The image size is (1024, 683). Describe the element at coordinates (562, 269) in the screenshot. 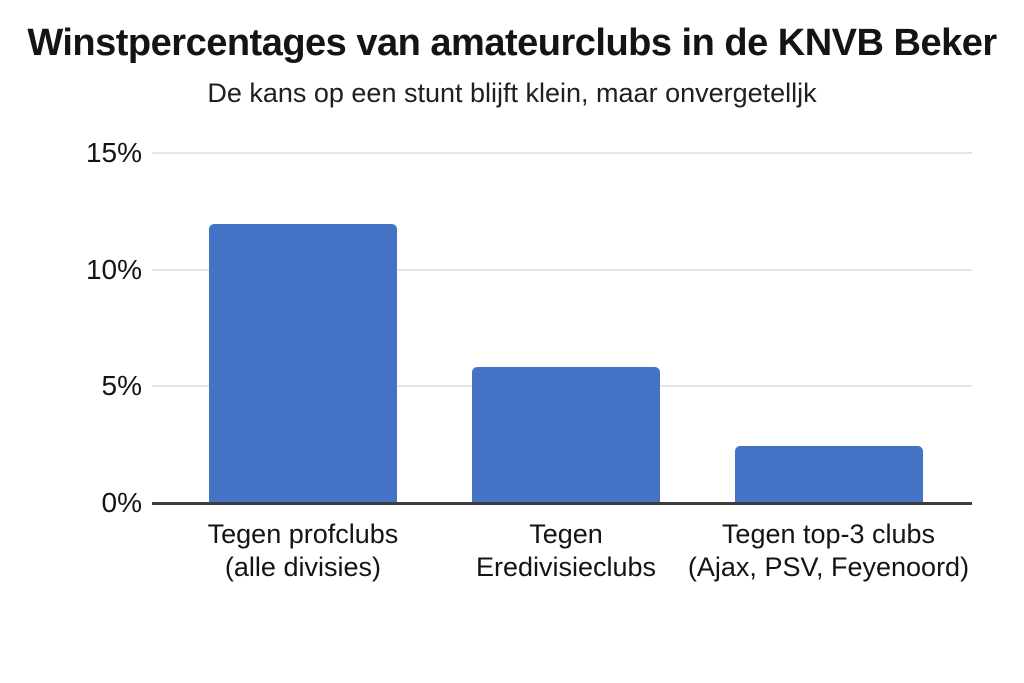

I see `gridline-10%` at that location.